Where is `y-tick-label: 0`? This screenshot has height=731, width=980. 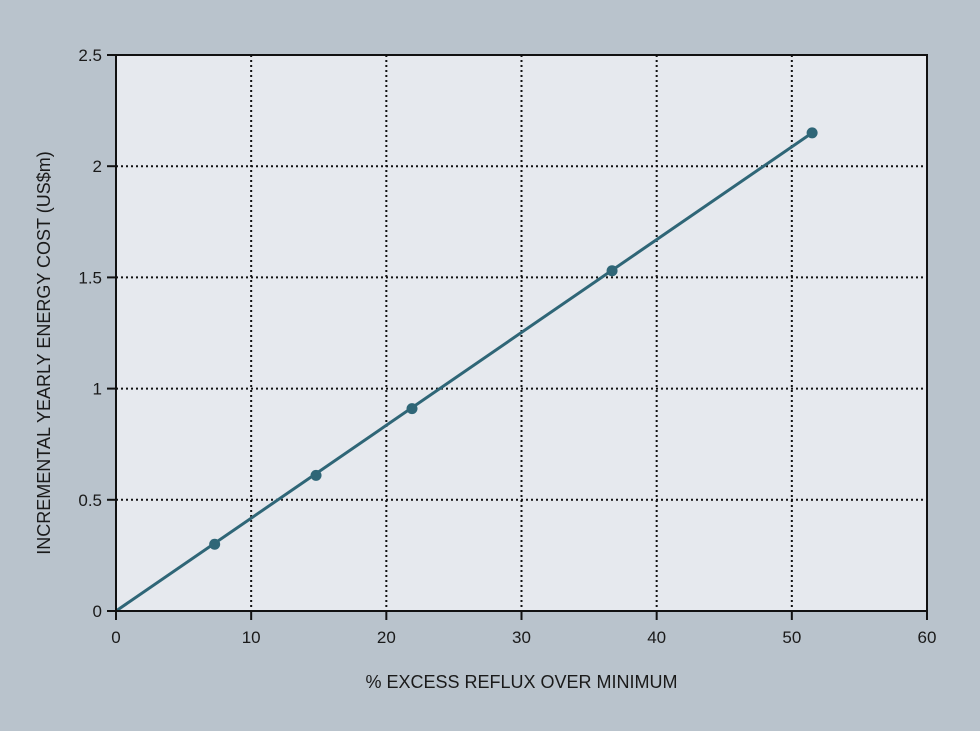 y-tick-label: 0 is located at coordinates (97, 611).